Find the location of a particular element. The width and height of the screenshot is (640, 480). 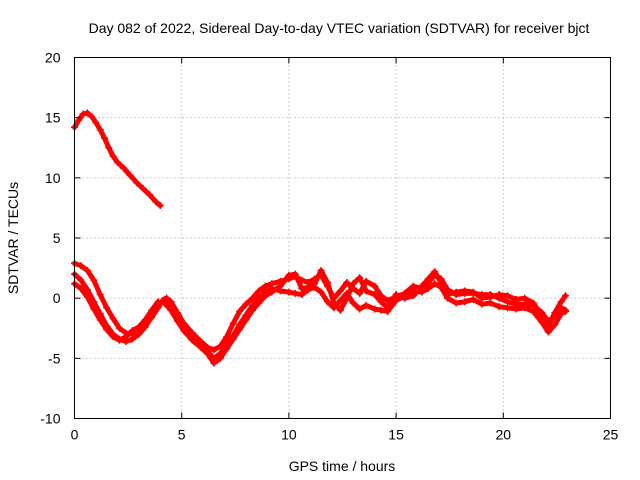

y-tick-label: -10 is located at coordinates (50, 419).